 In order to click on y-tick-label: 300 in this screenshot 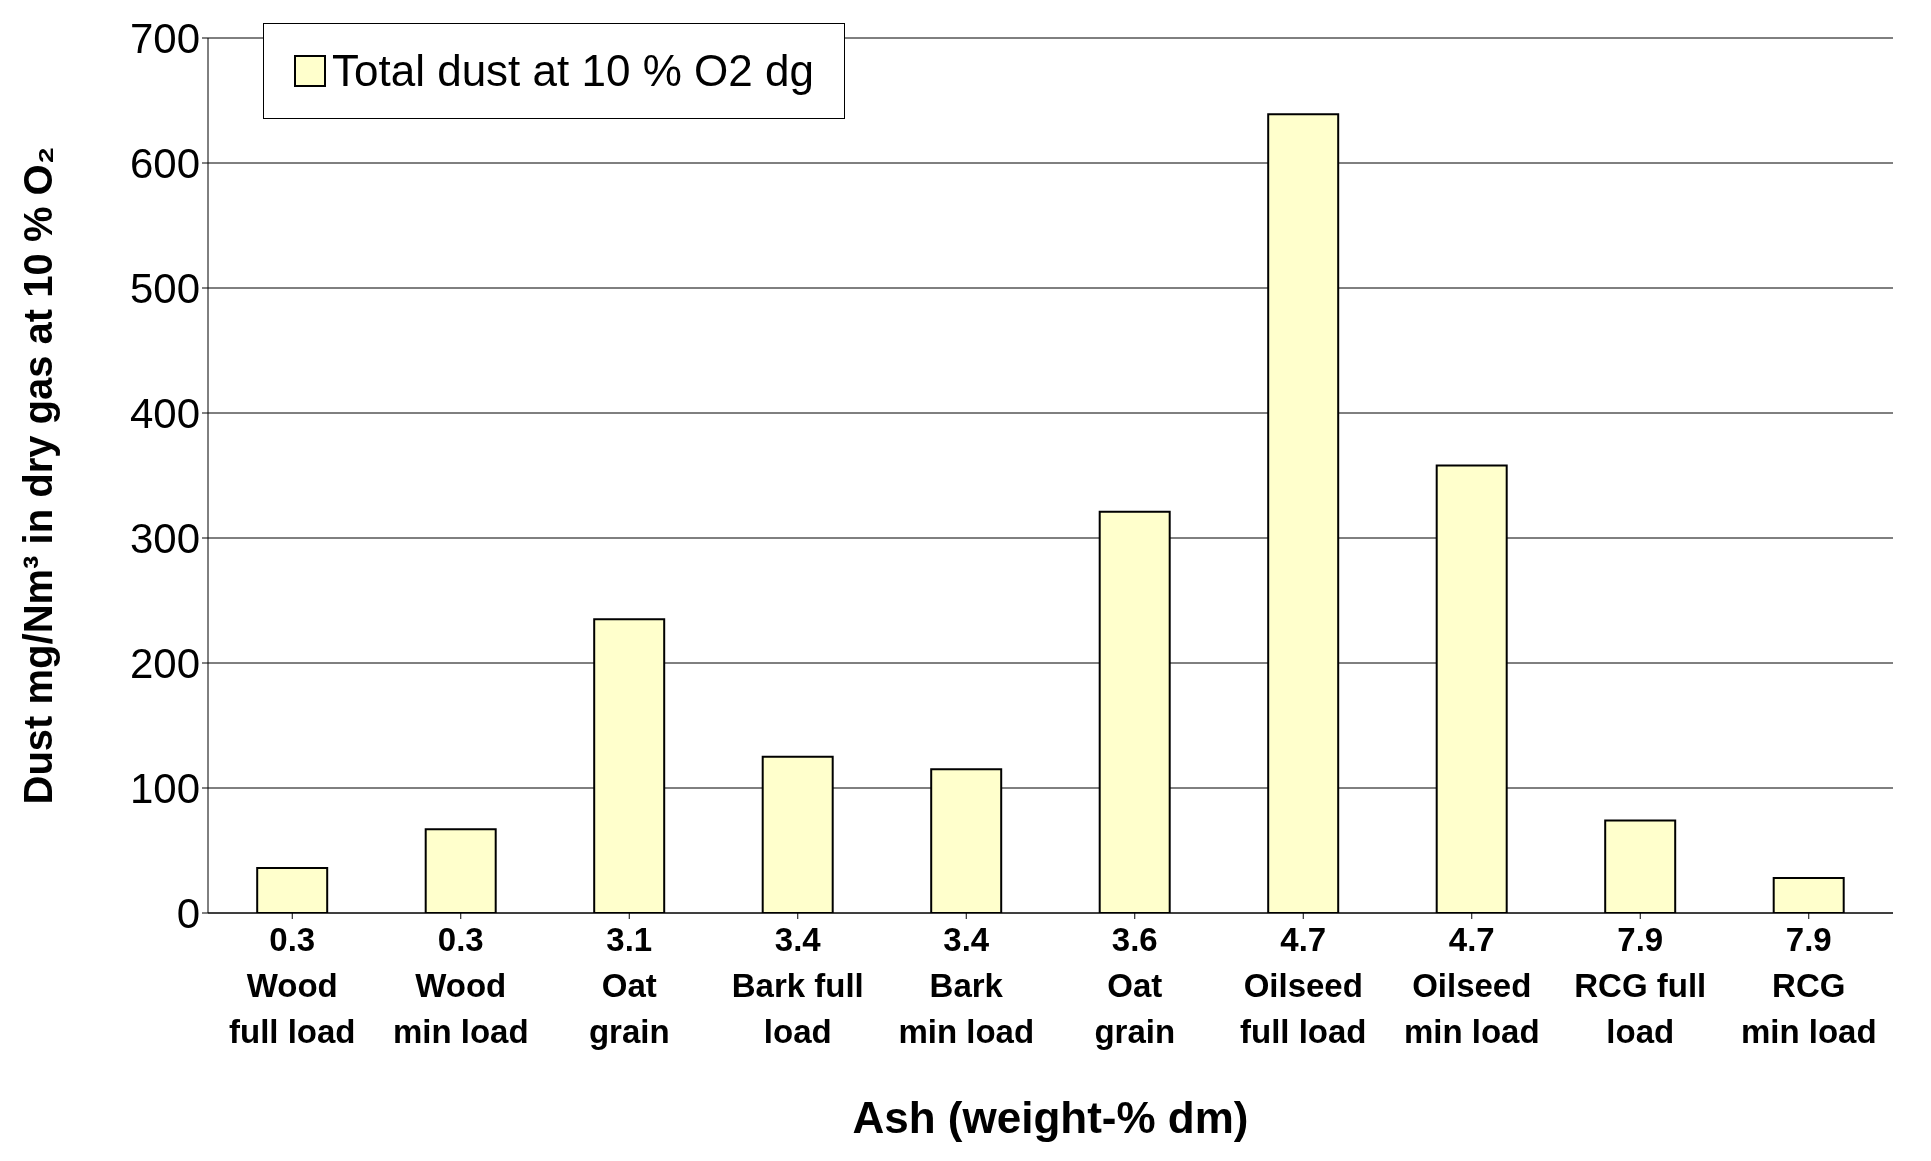, I will do `click(164, 538)`.